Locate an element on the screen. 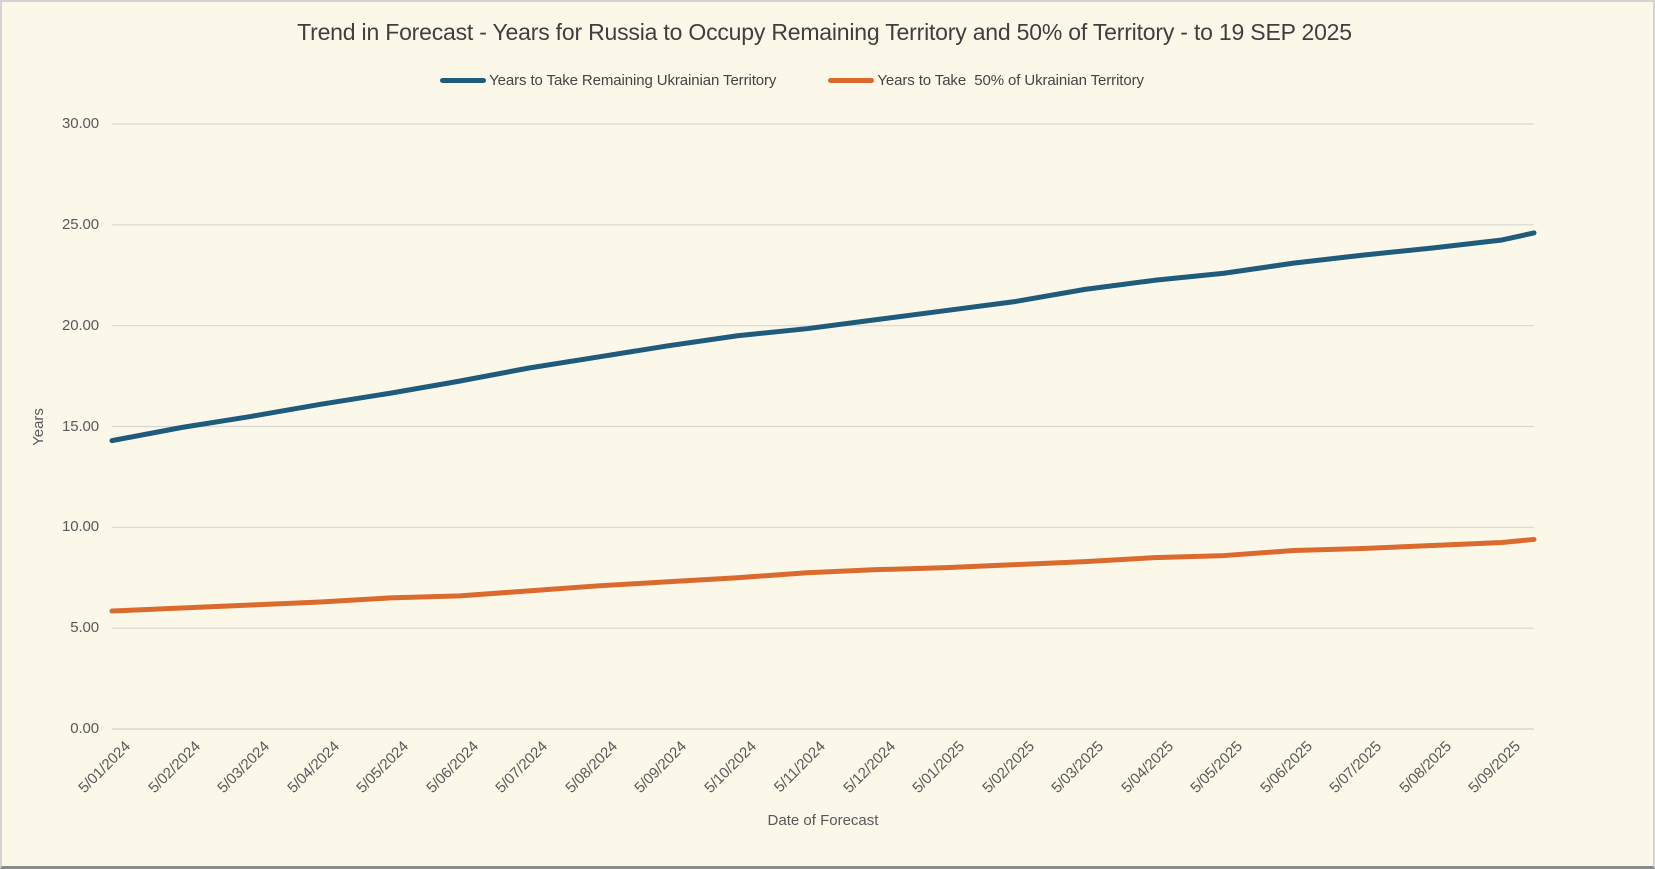  x-tick-label: 5/11/2024 is located at coordinates (800, 767).